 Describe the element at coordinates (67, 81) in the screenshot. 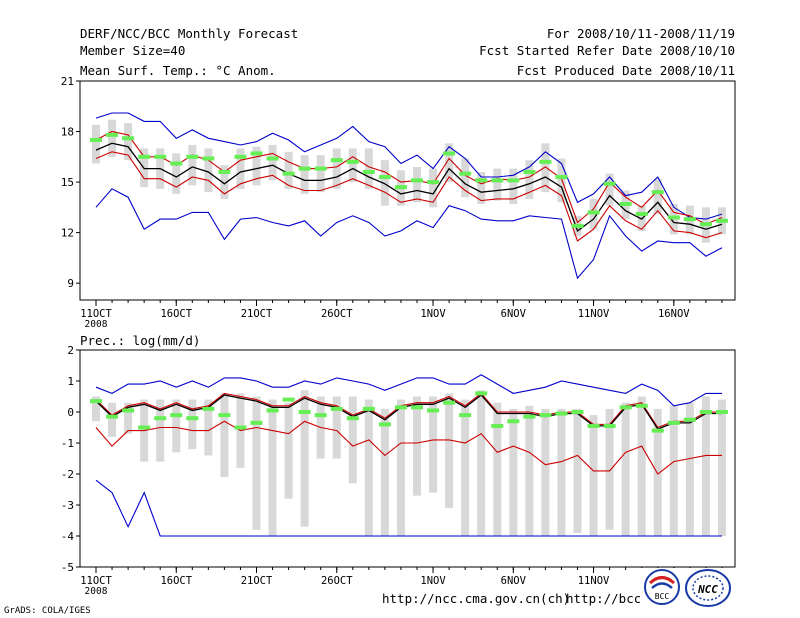

I see `temp-ytick-label: 21` at that location.